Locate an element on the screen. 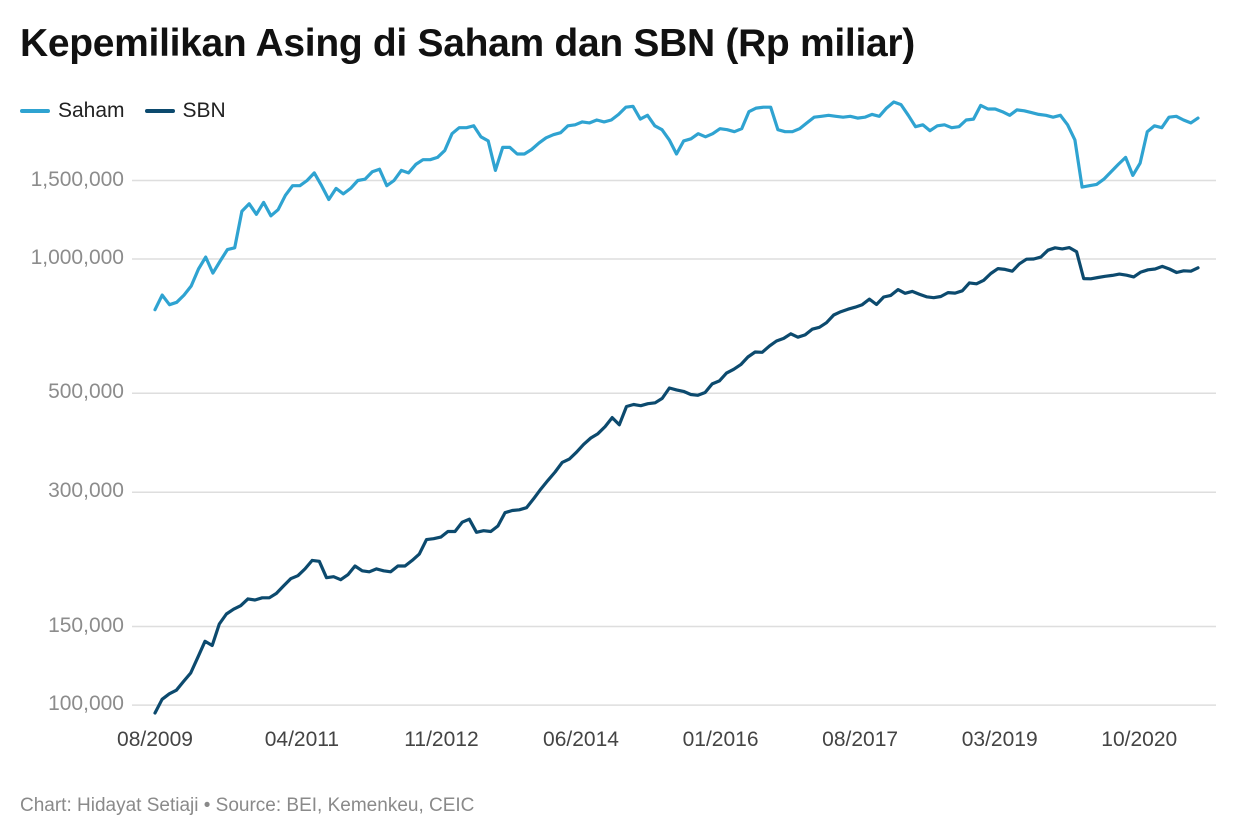  legend-swatch-sbn is located at coordinates (159, 111).